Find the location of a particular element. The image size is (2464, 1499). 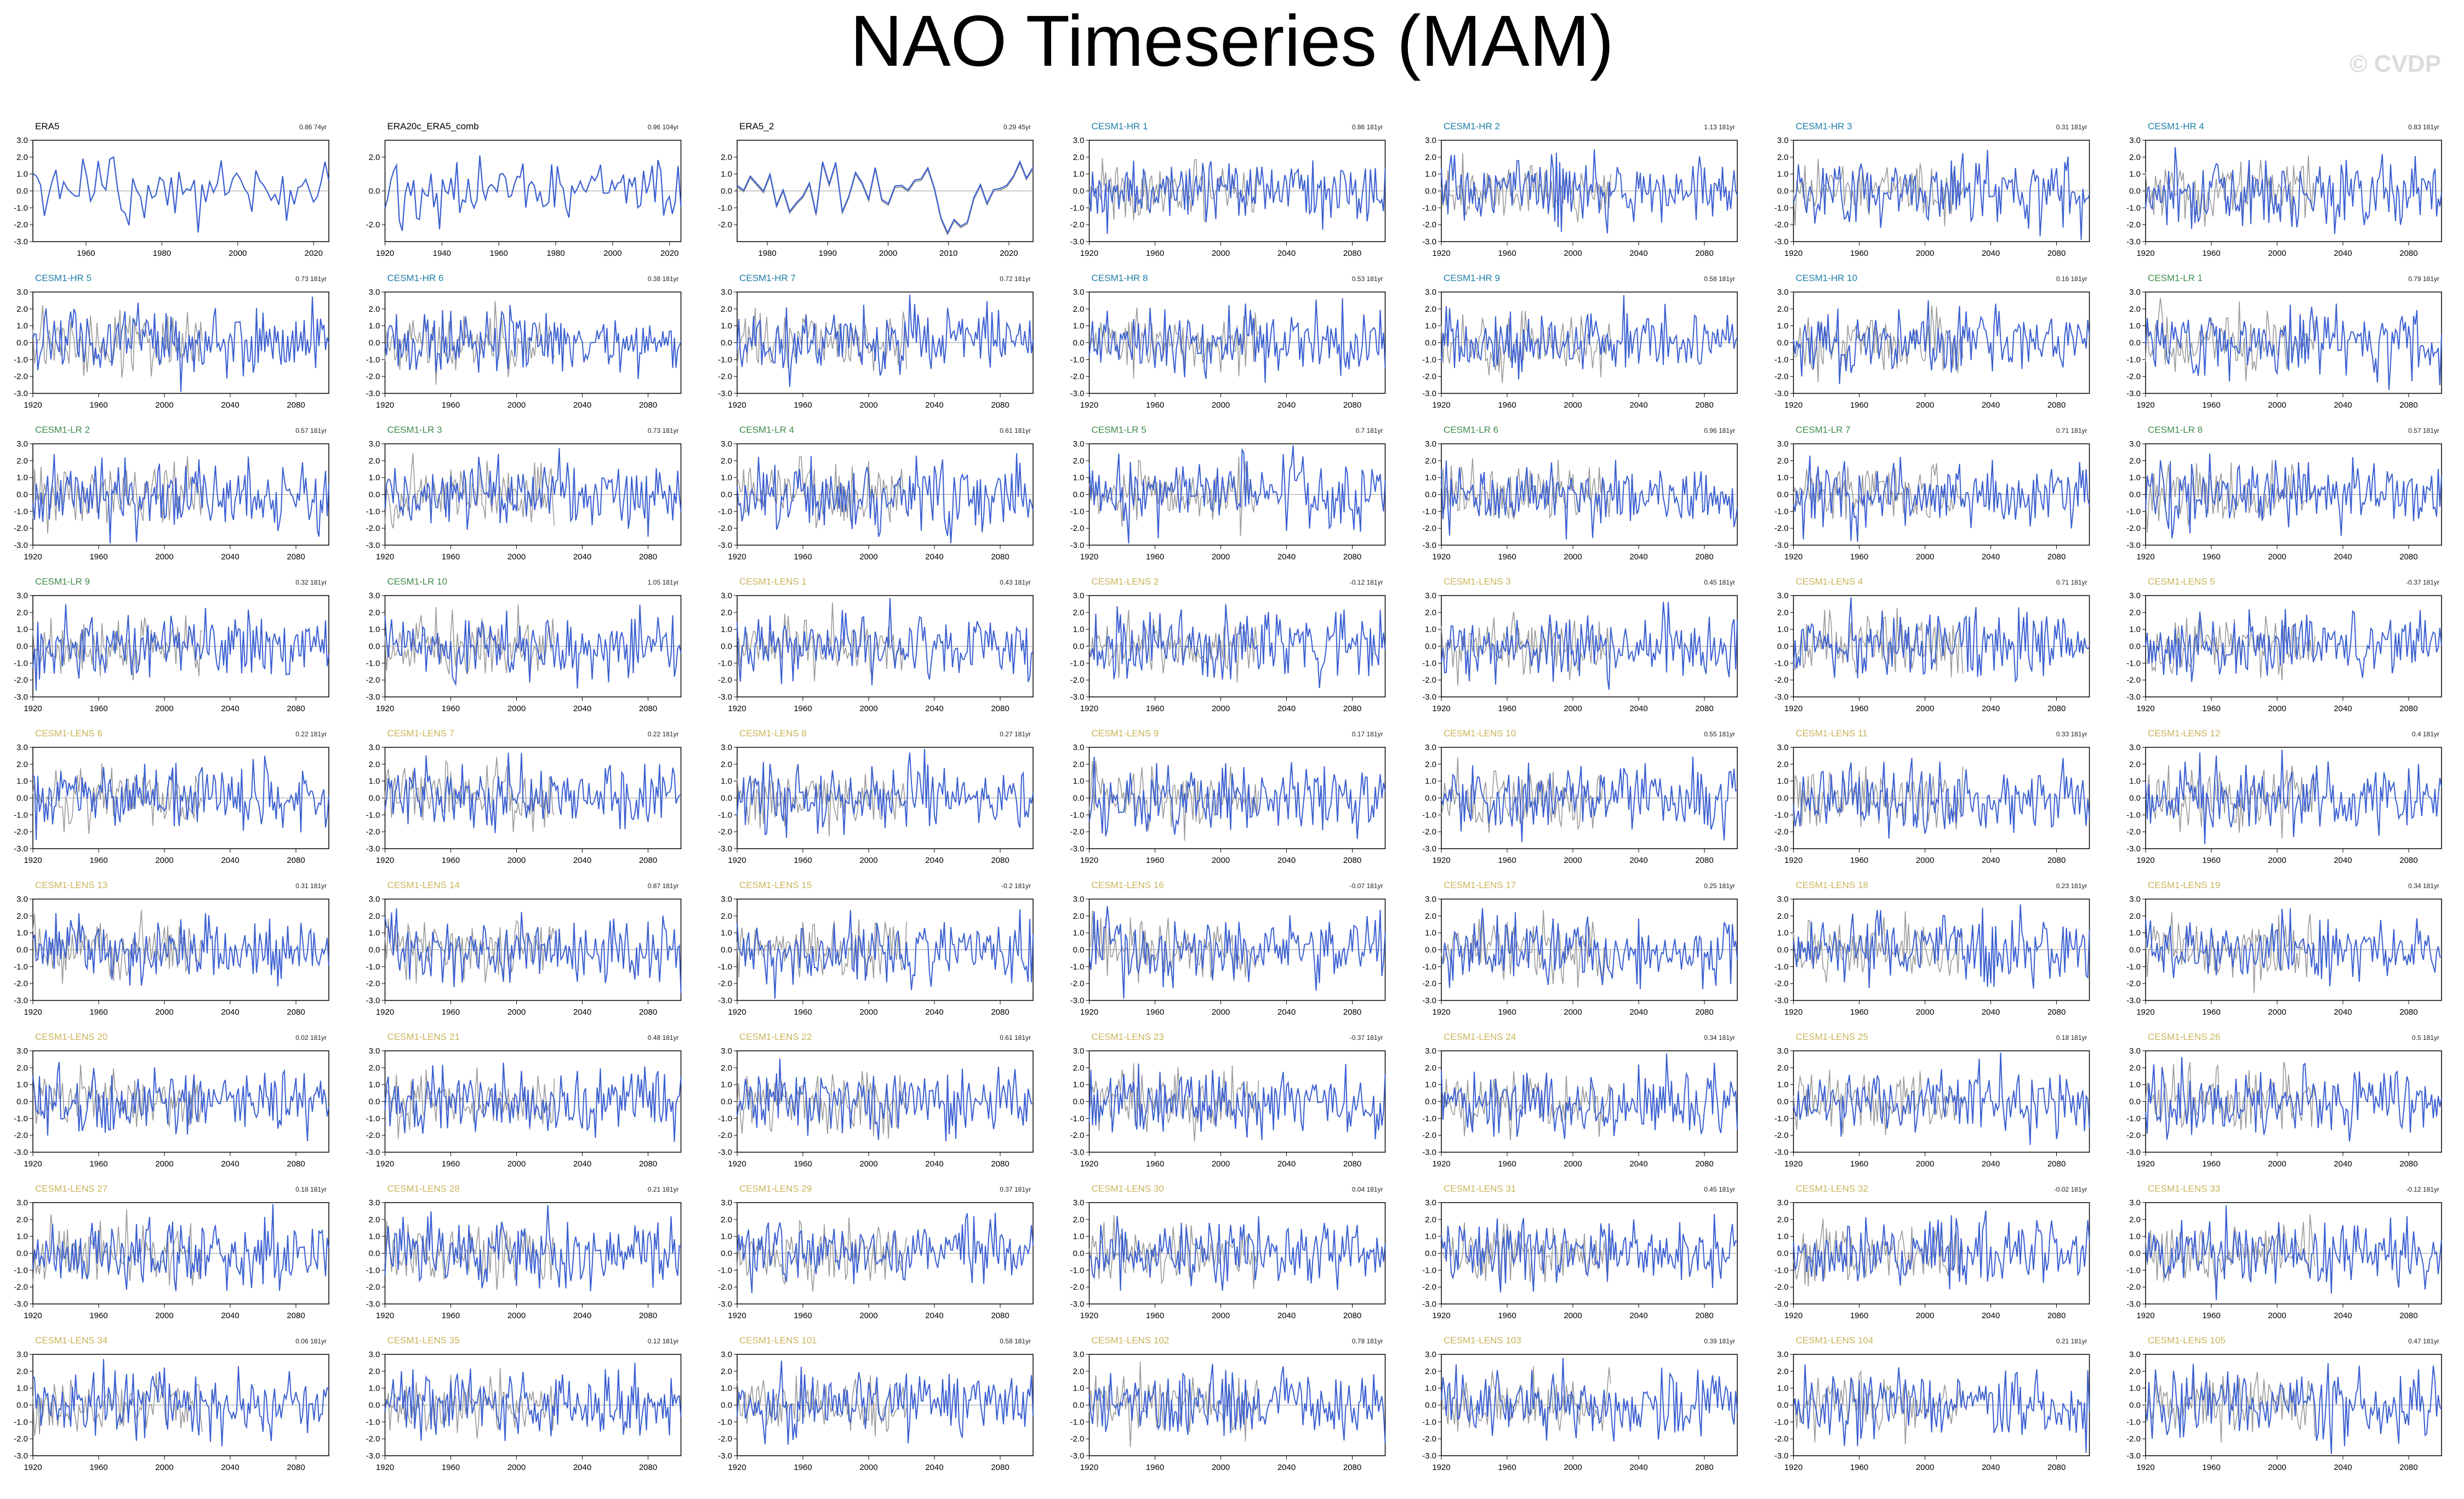

trend-label: -0.12 181yr is located at coordinates (1366, 582).